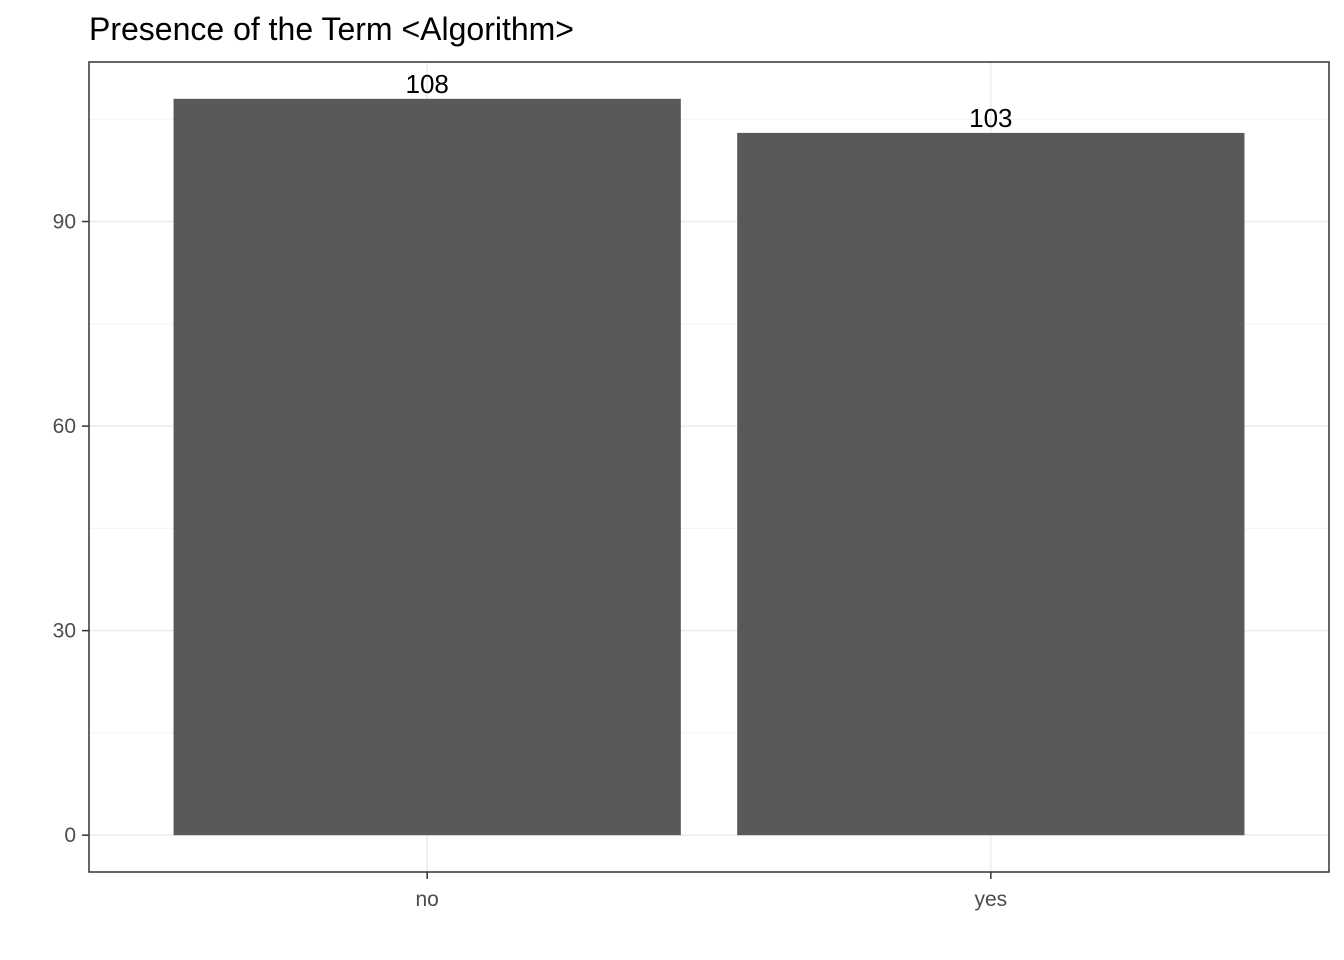 The width and height of the screenshot is (1344, 960). I want to click on data-labels: 108 103, so click(708, 101).